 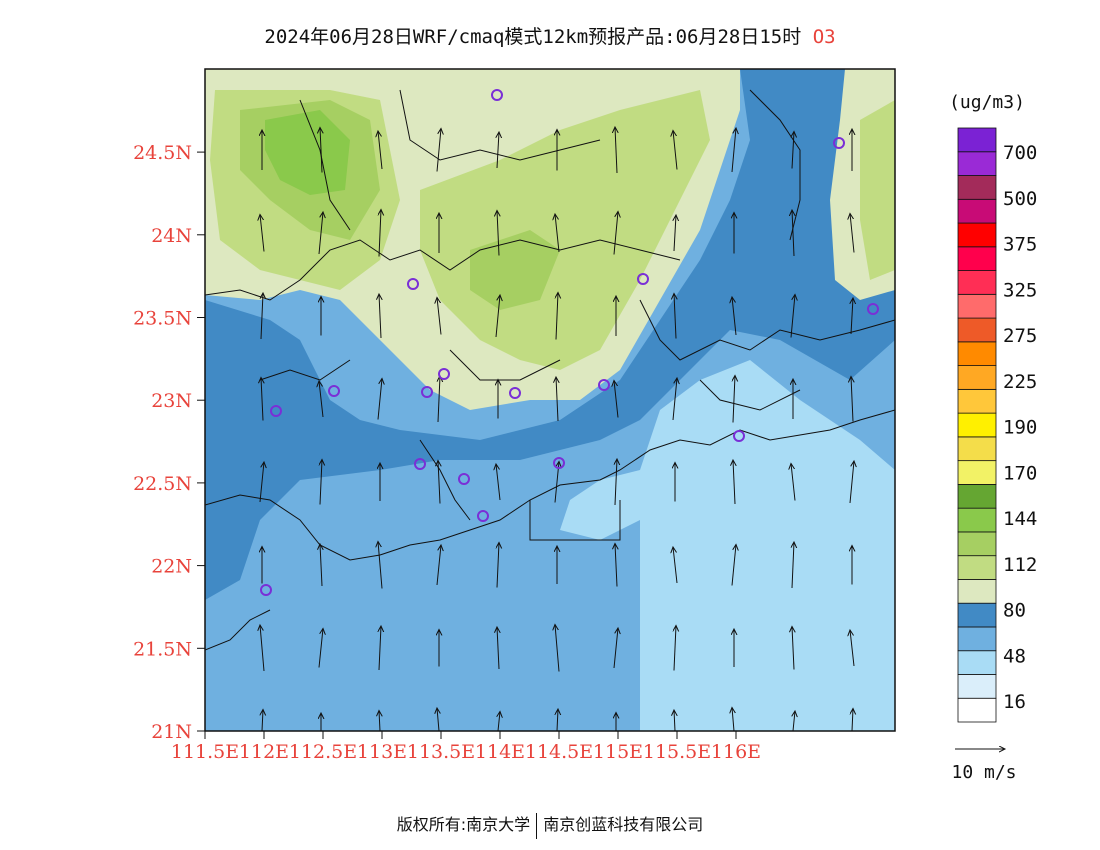 I want to click on colorbar-label: 16, so click(x=1014, y=702).